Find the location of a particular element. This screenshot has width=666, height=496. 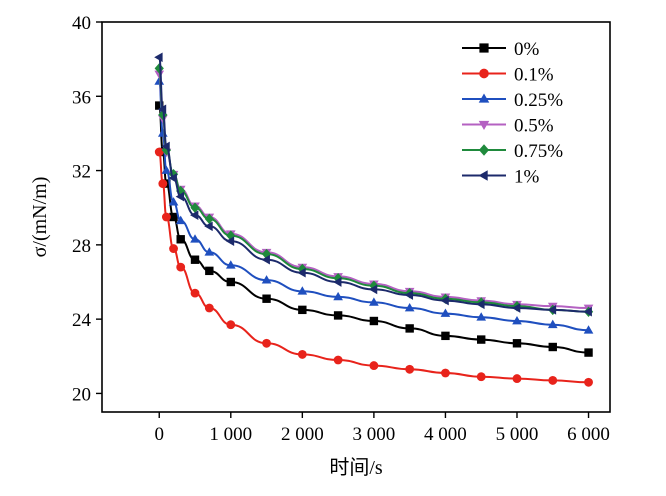

legend-label-0-25-: 0.25% is located at coordinates (538, 100).